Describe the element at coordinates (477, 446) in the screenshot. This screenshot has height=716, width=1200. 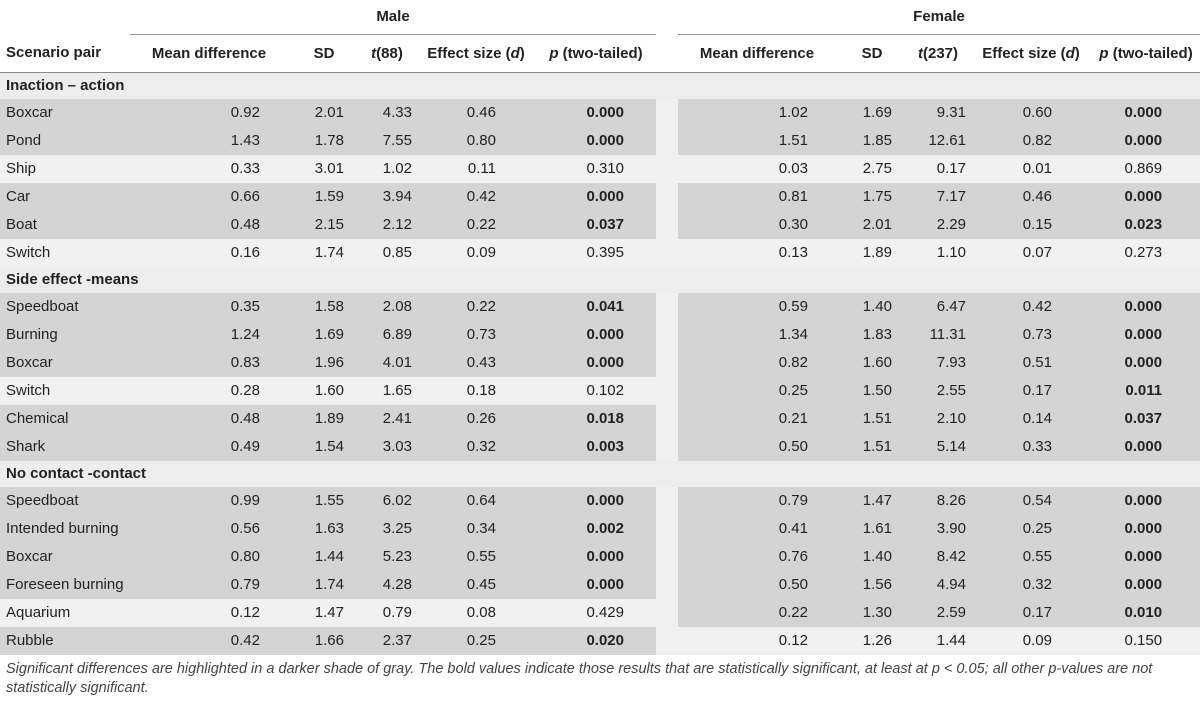
I see `male-effect-size: 0.32` at that location.